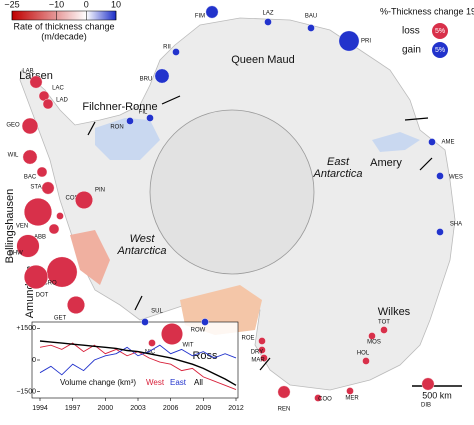  Describe the element at coordinates (394, 312) in the screenshot. I see `region-label: Wilkes` at that location.